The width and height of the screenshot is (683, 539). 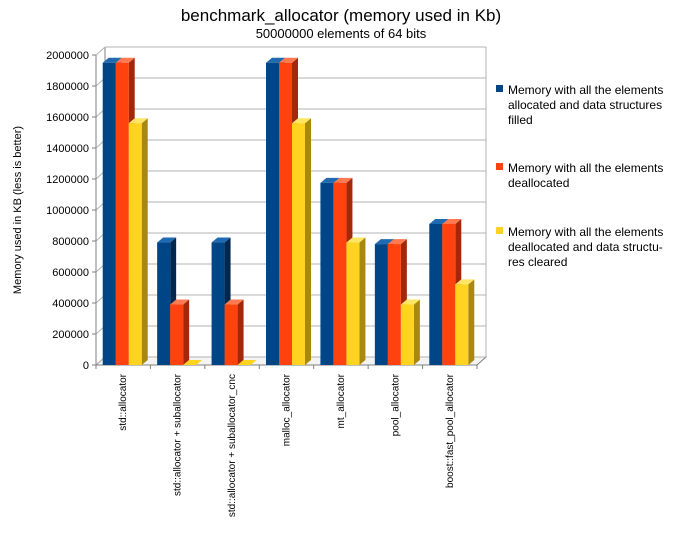 What do you see at coordinates (70, 273) in the screenshot?
I see `y-tick-label: 600000` at bounding box center [70, 273].